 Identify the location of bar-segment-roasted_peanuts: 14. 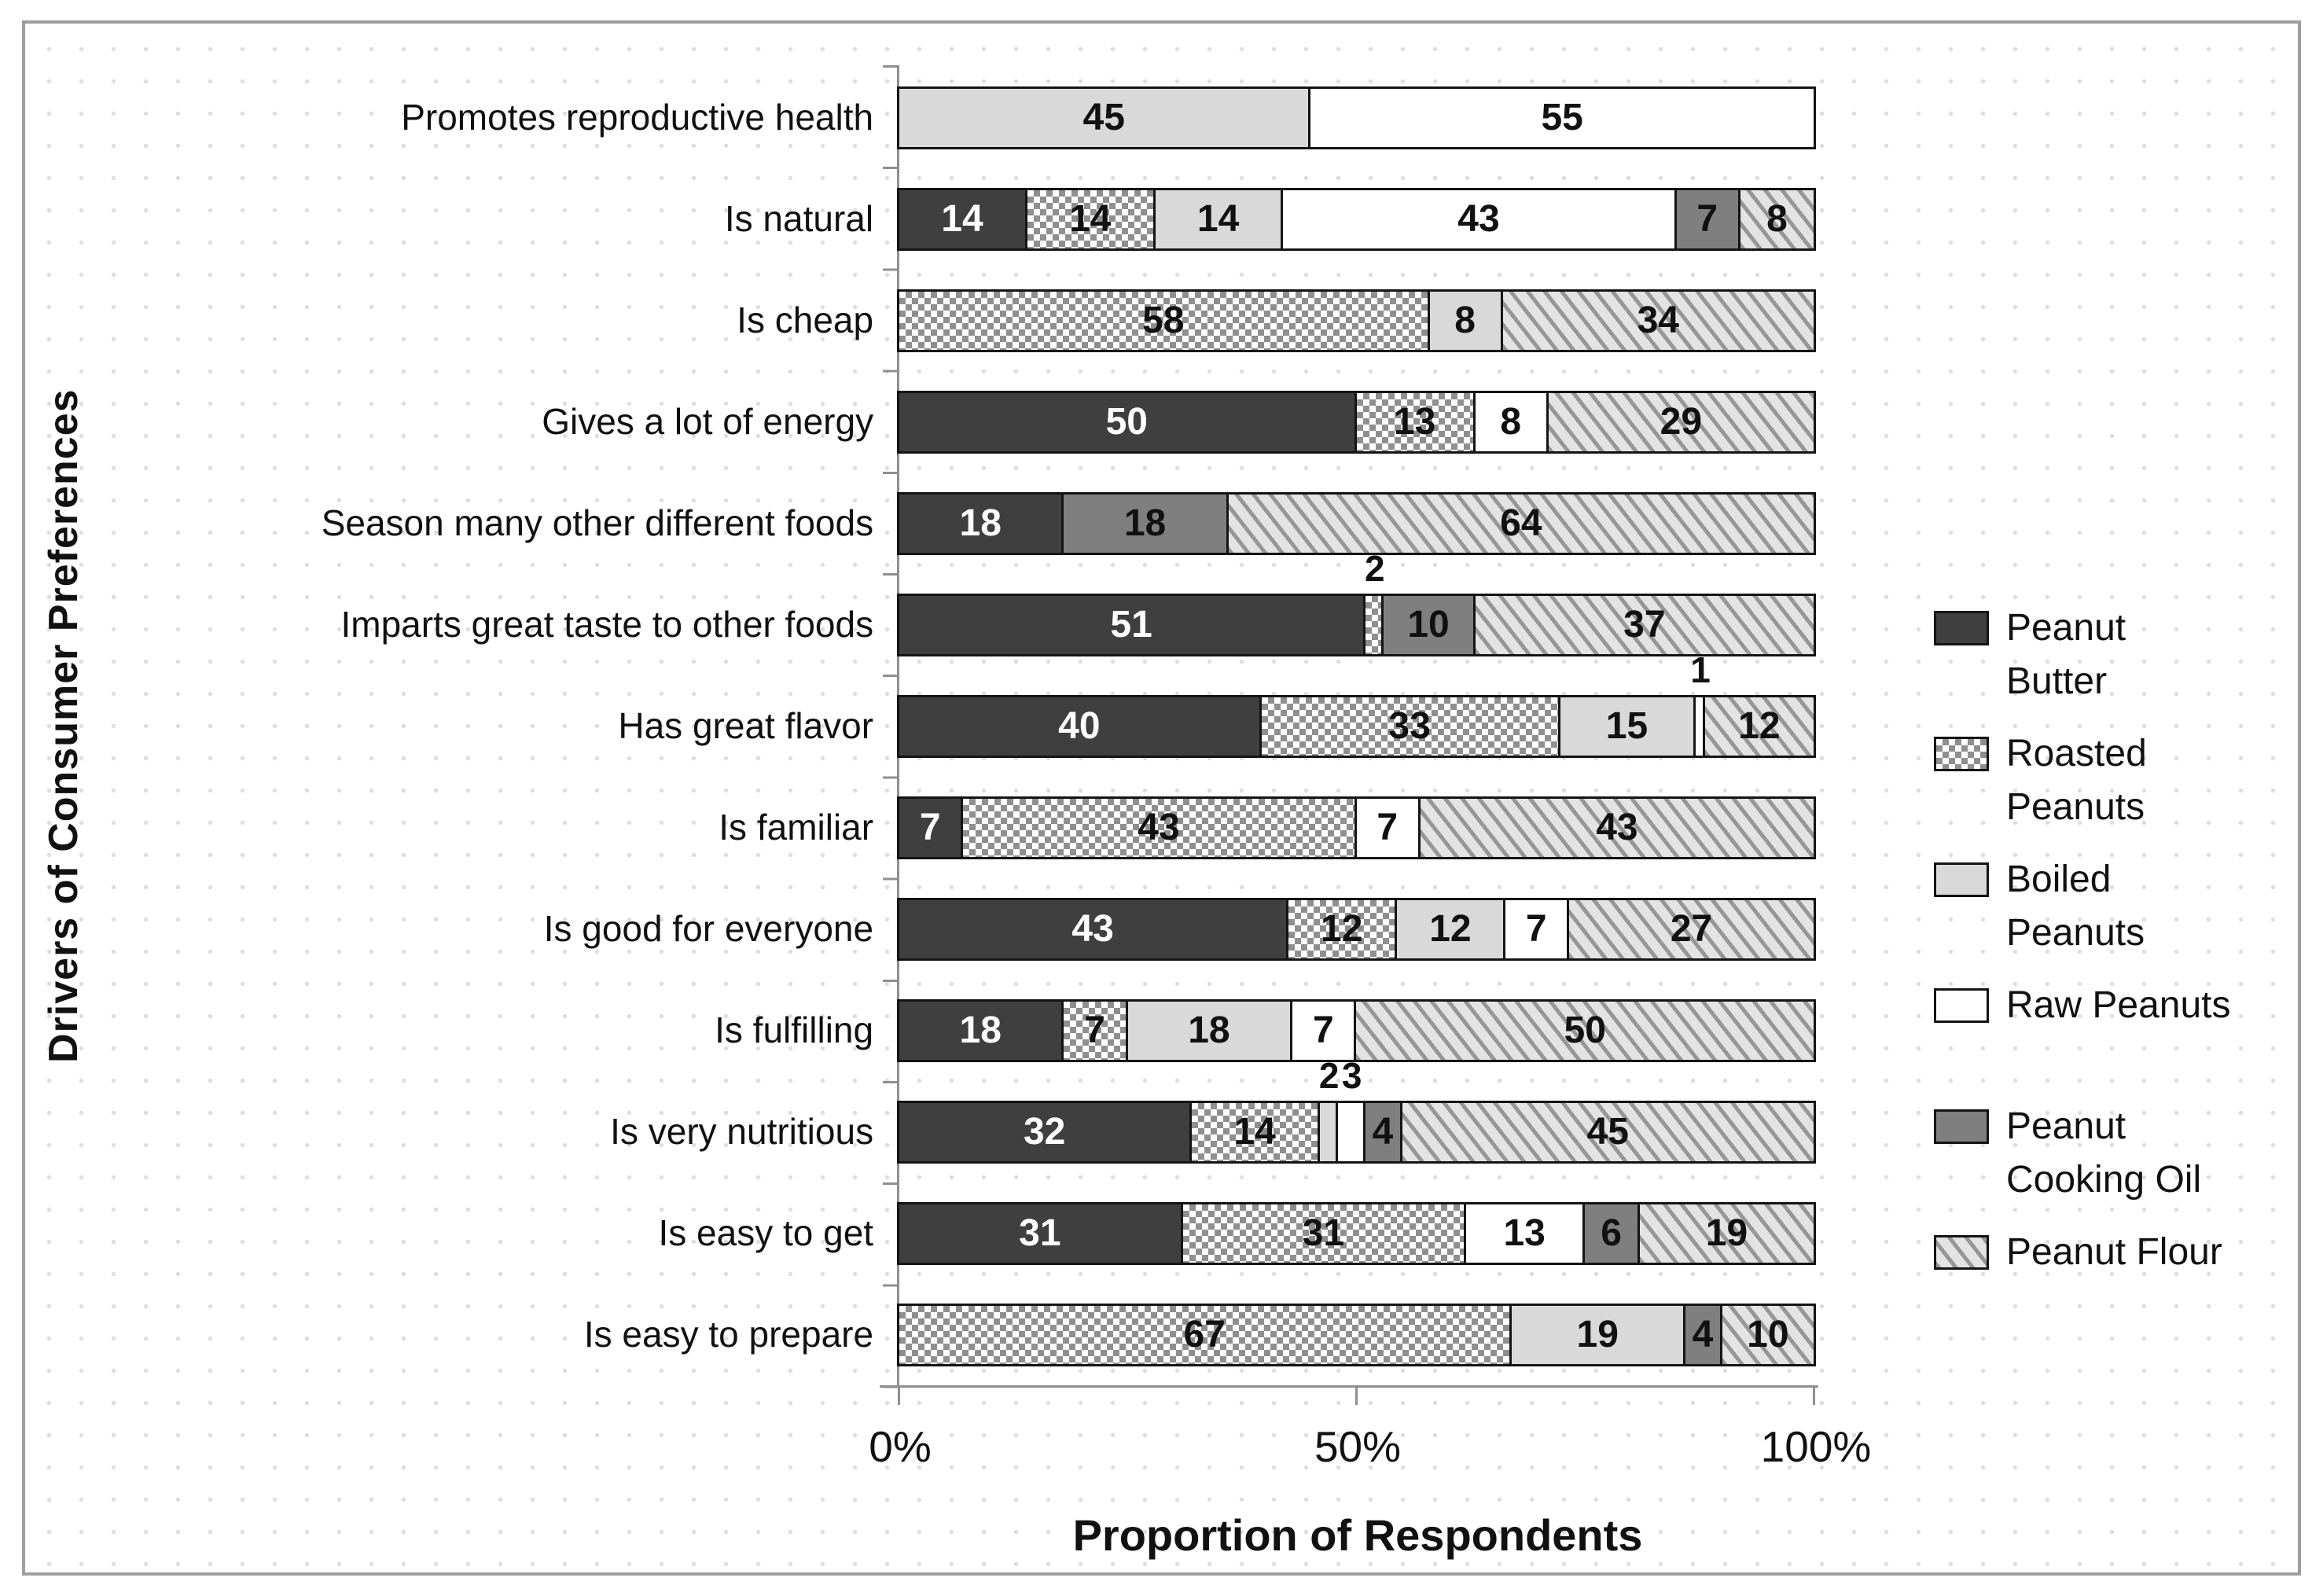
(1091, 219).